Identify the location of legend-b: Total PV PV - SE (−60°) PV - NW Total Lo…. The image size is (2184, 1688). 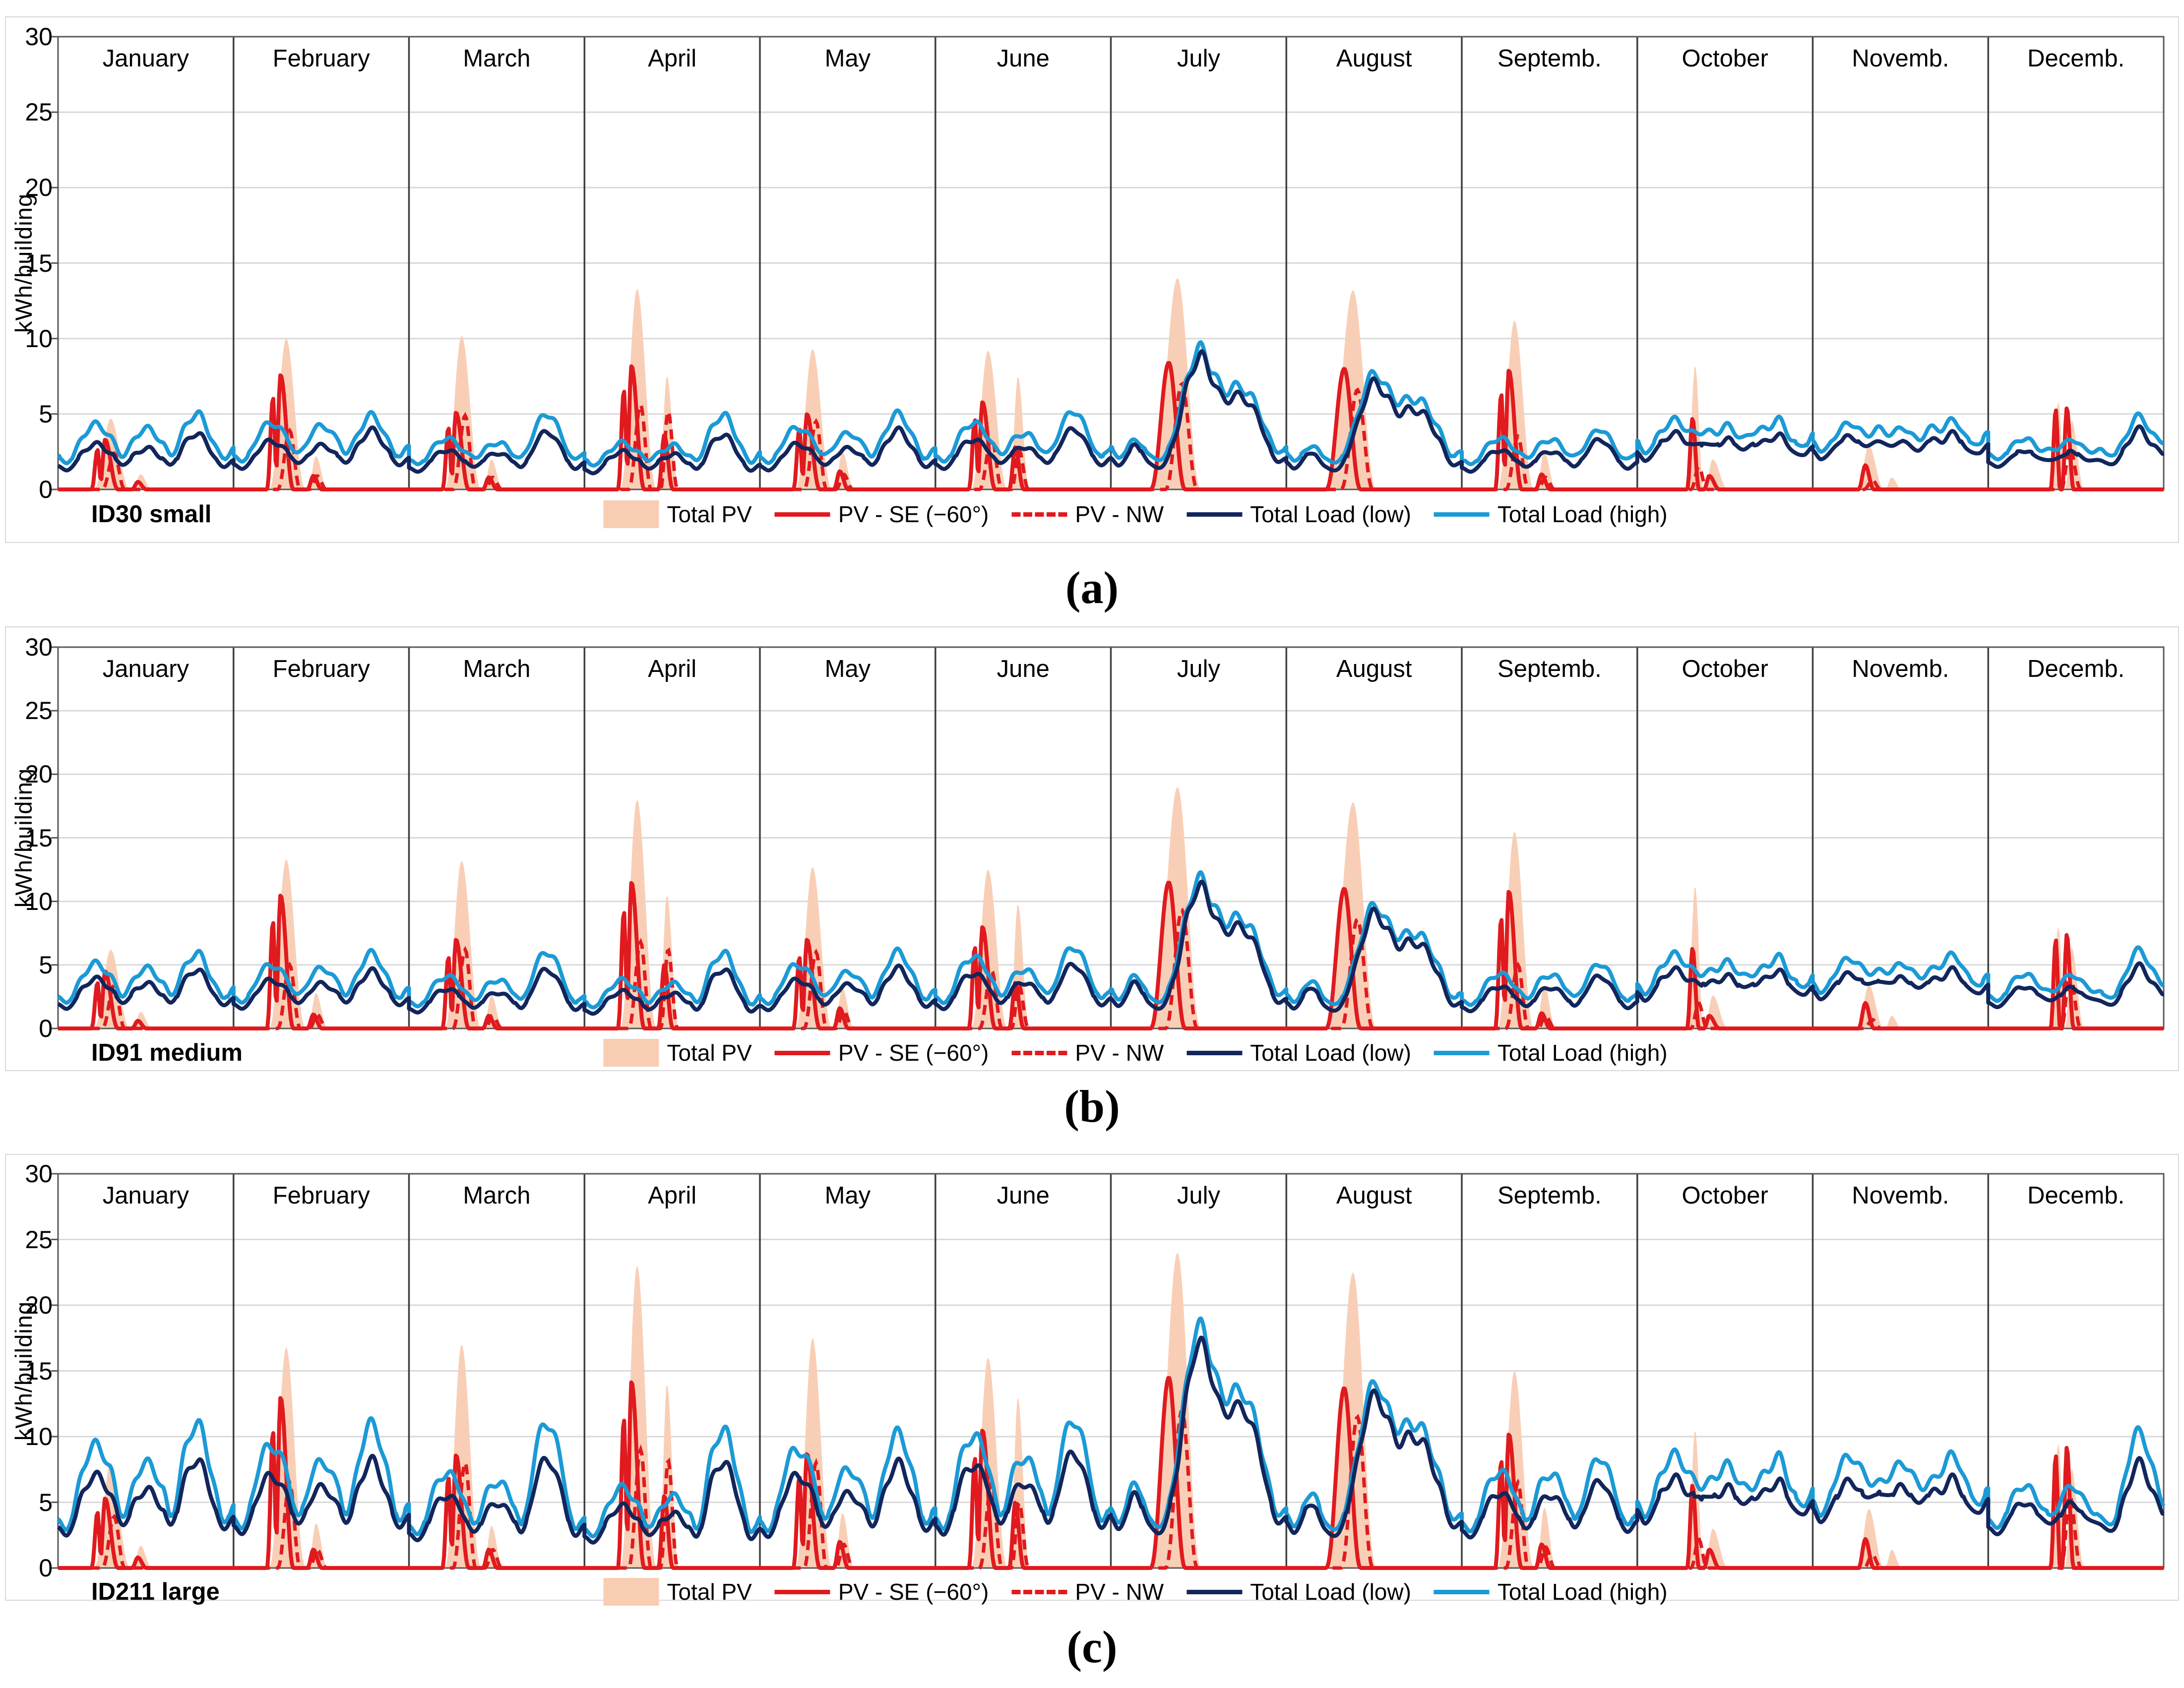
(1135, 1053).